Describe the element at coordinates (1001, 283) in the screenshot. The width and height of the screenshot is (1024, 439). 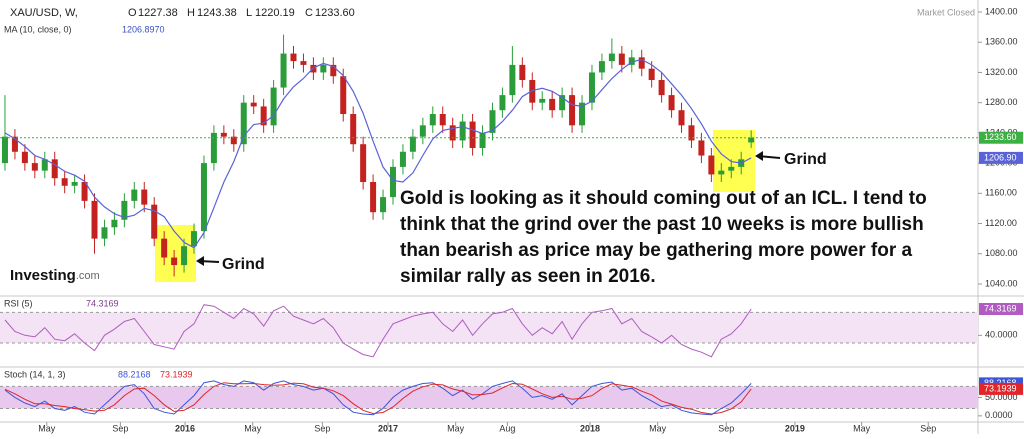
I see `y-tick-label: 1040.00` at that location.